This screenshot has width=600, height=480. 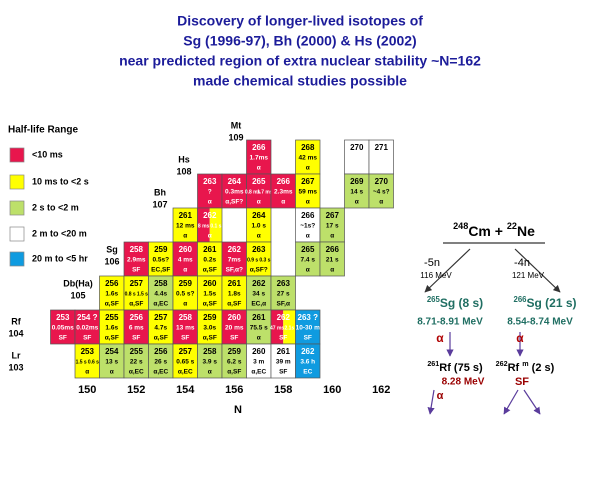 I want to click on daughter-decay: SF, so click(x=522, y=382).